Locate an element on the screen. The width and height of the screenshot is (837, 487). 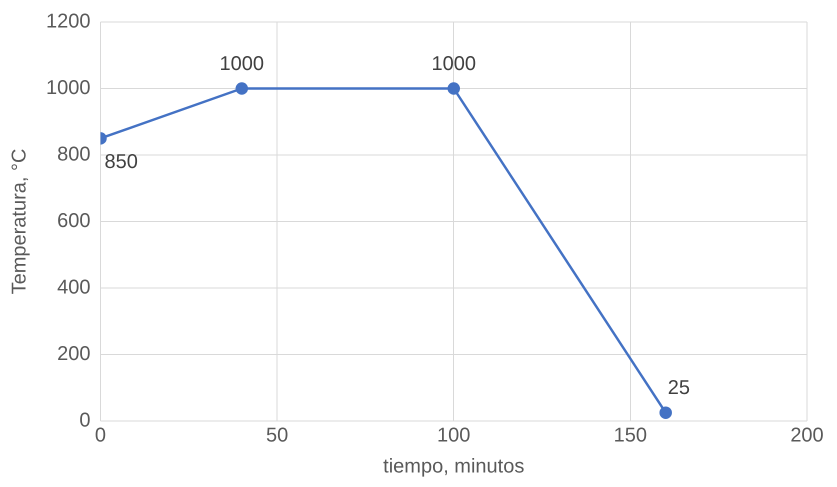
data-label: 850 is located at coordinates (121, 161).